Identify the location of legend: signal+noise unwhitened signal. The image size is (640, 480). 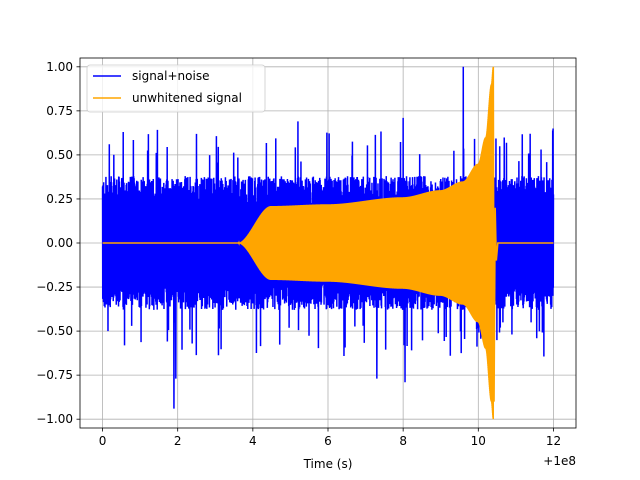
(176, 88).